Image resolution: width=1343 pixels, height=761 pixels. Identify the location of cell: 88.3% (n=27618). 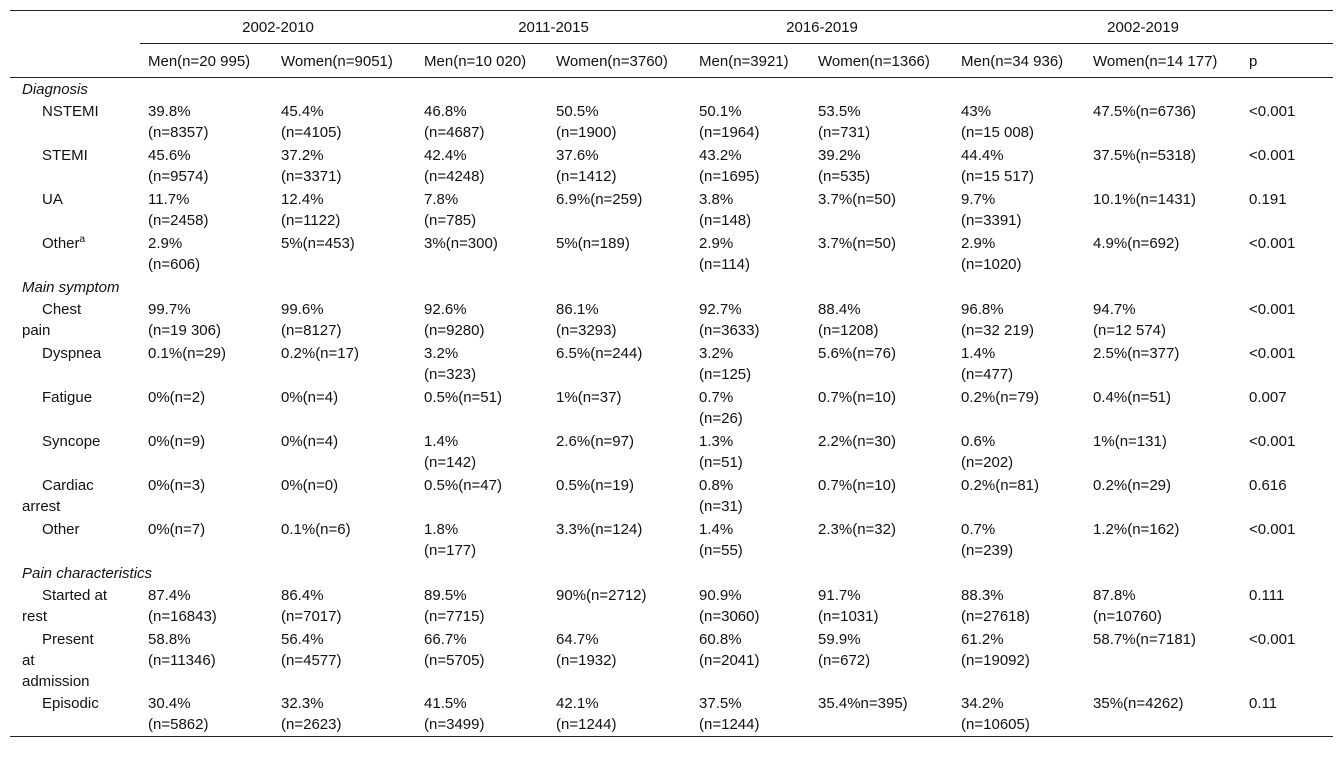
(995, 606).